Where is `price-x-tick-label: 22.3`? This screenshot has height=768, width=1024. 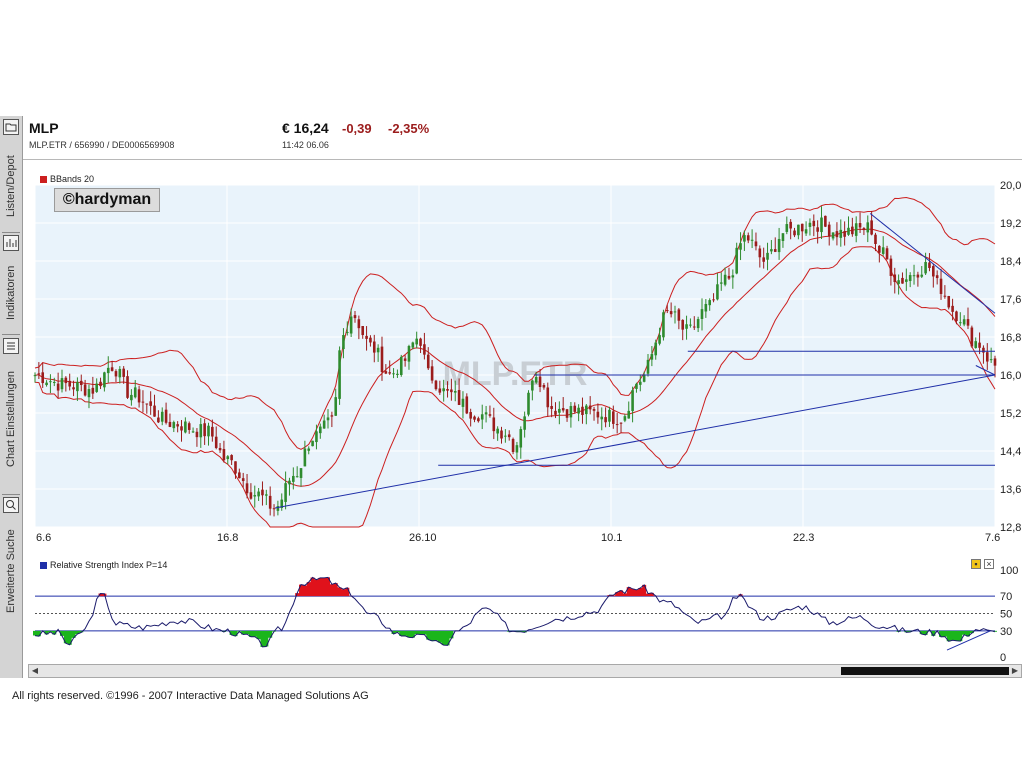 price-x-tick-label: 22.3 is located at coordinates (803, 538).